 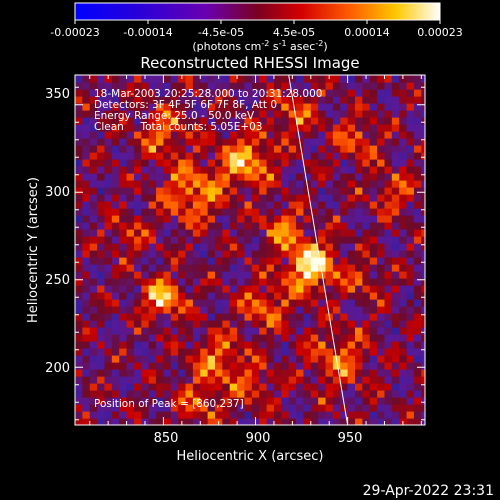 I want to click on solar-limb-line, so click(x=318, y=250).